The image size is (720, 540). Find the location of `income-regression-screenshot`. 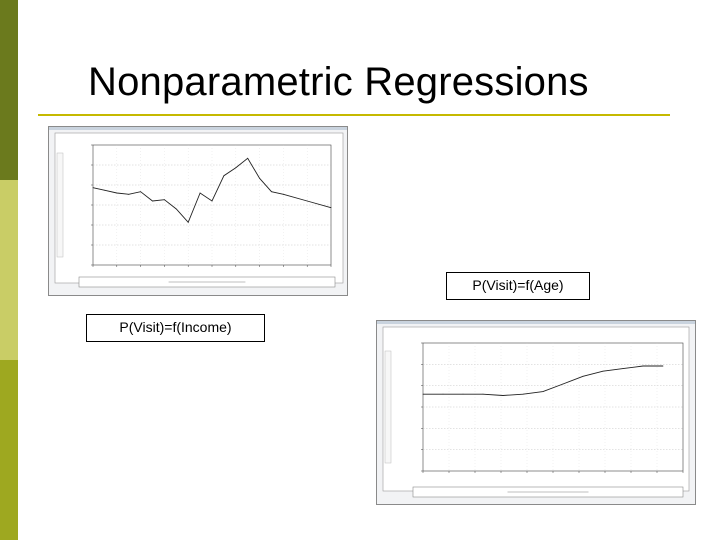

income-regression-screenshot is located at coordinates (198, 211).